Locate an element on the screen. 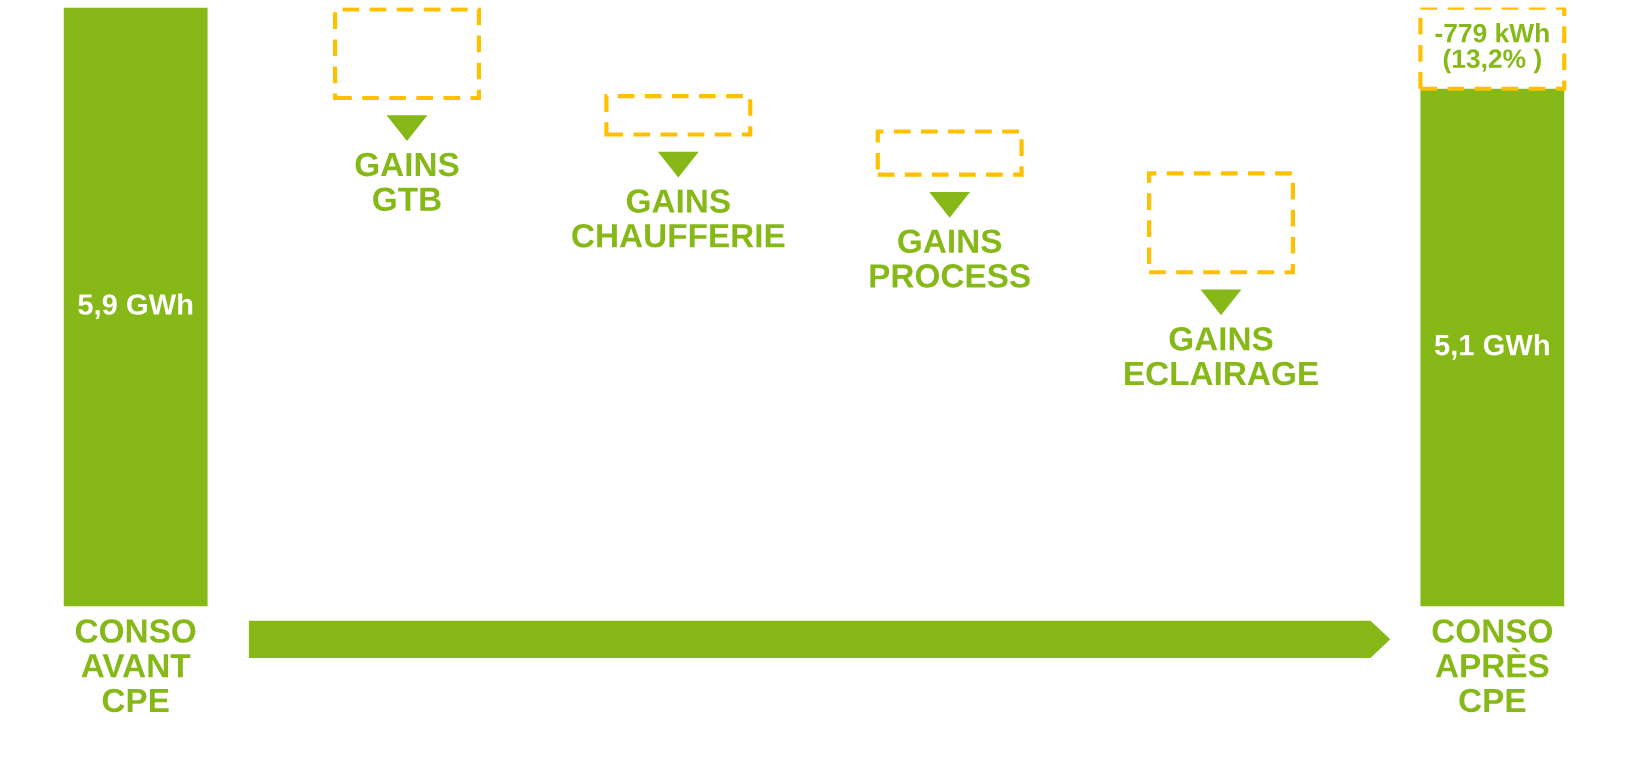 This screenshot has height=758, width=1628. x-tick-label: GAINS PROCESS is located at coordinates (950, 258).